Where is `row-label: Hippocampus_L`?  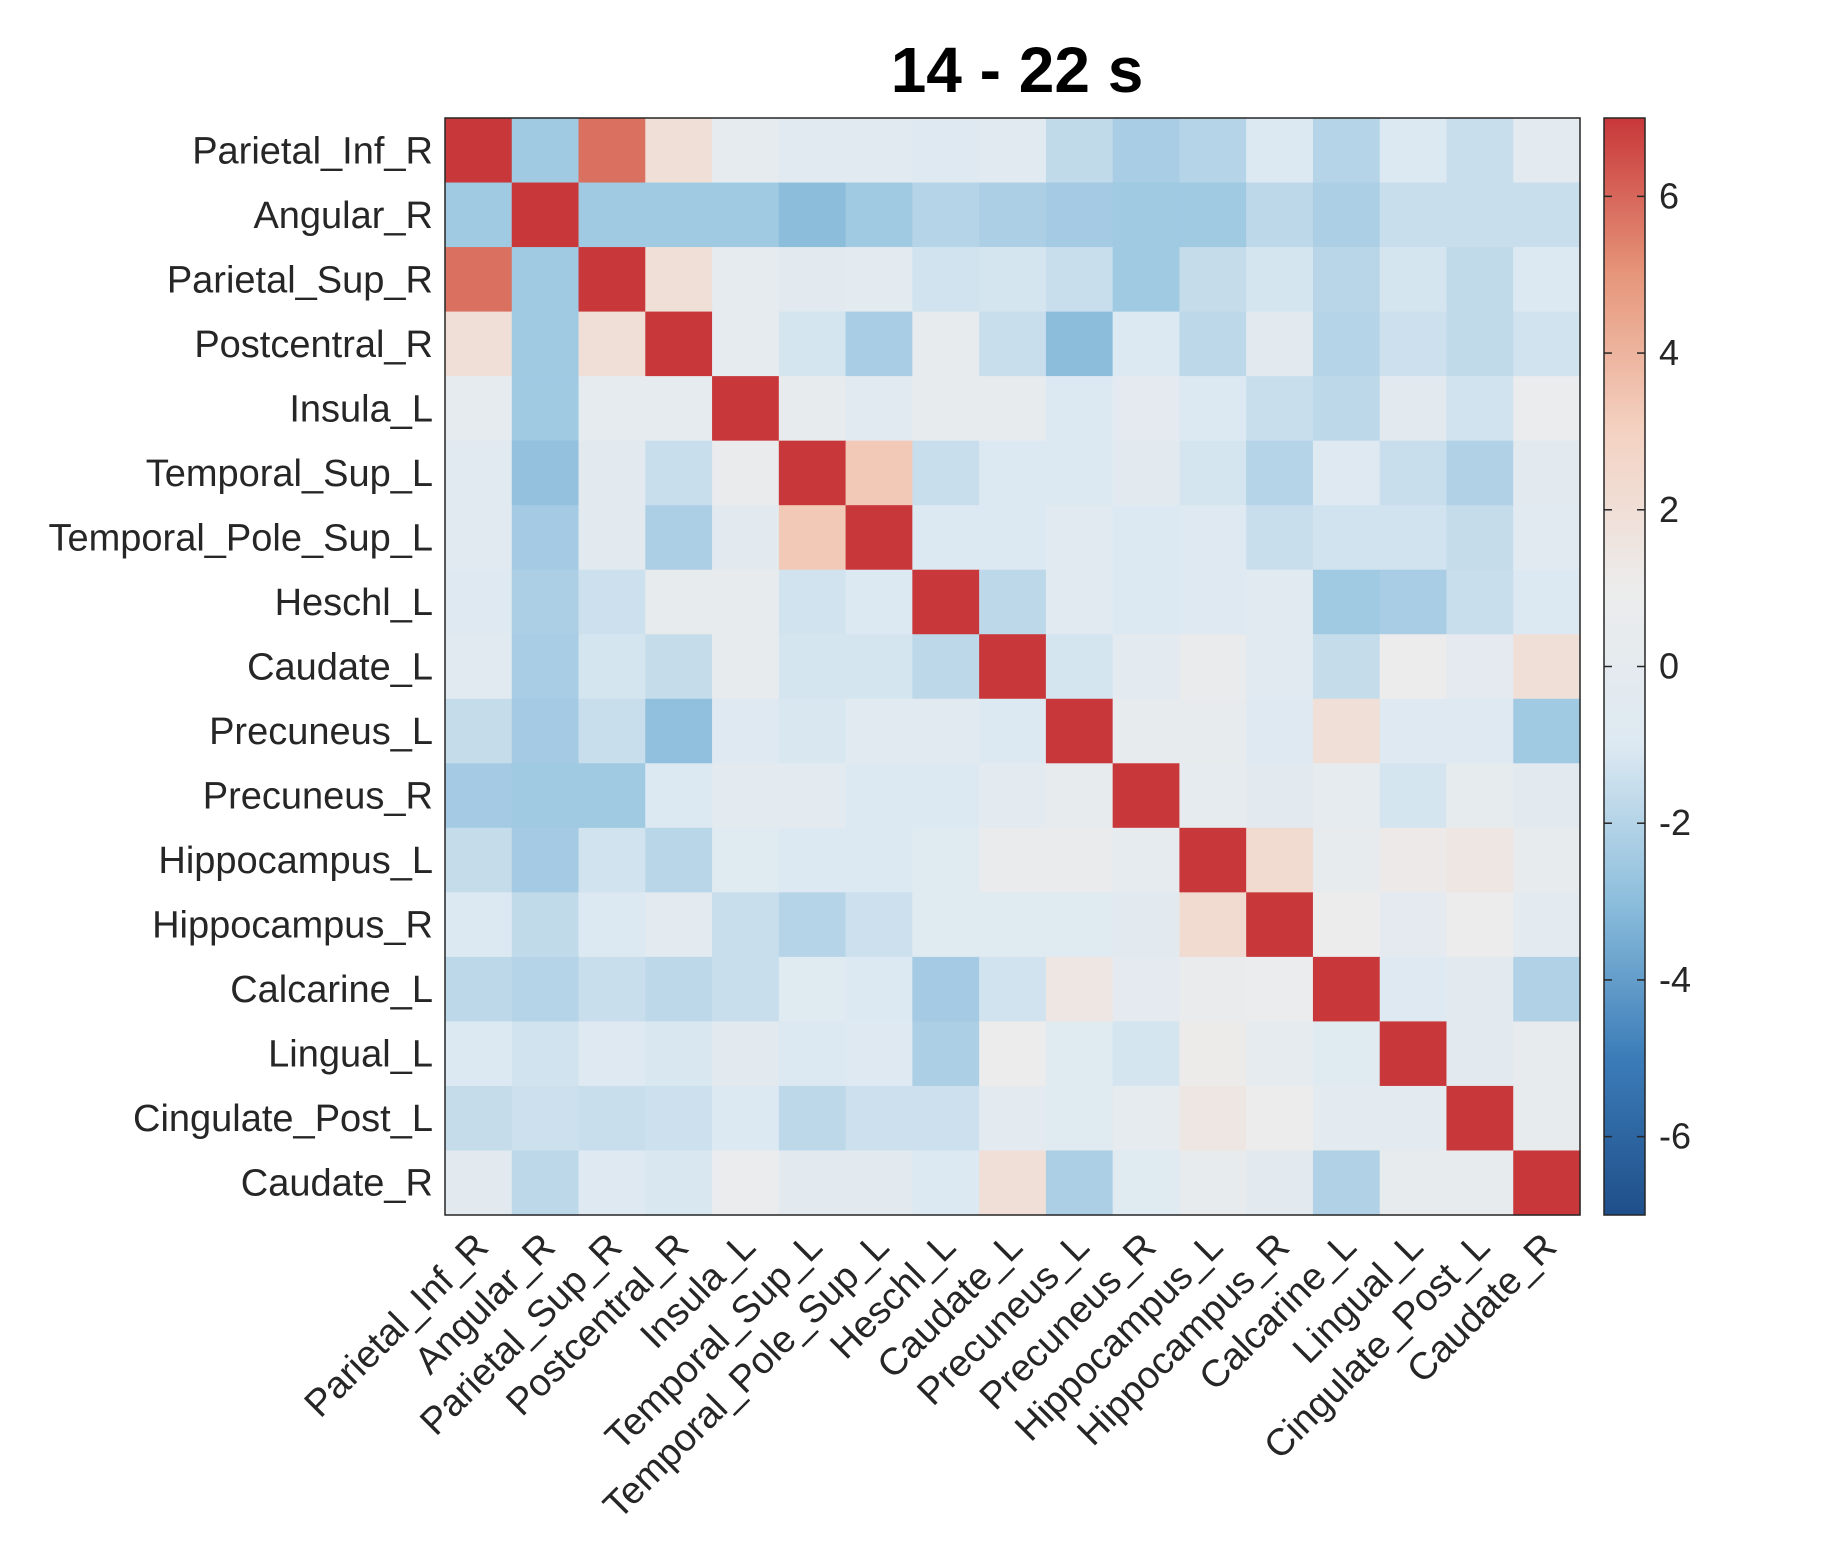 row-label: Hippocampus_L is located at coordinates (295, 861).